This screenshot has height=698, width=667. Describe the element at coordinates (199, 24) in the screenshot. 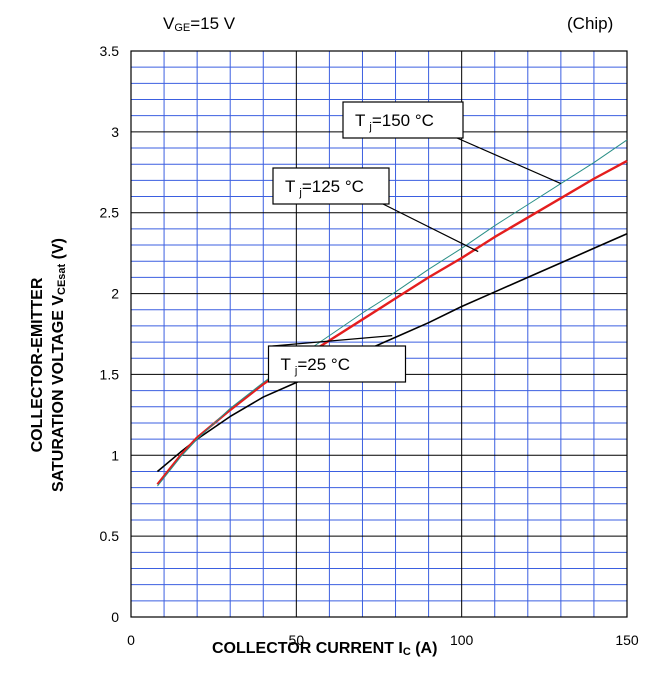

I see `gate-voltage-condition: VGE=15 V` at that location.